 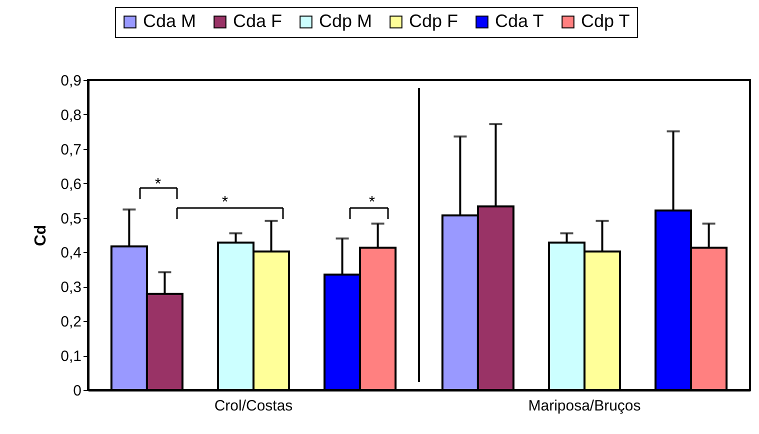 I want to click on y-tick-label: 0,8, so click(x=71, y=115).